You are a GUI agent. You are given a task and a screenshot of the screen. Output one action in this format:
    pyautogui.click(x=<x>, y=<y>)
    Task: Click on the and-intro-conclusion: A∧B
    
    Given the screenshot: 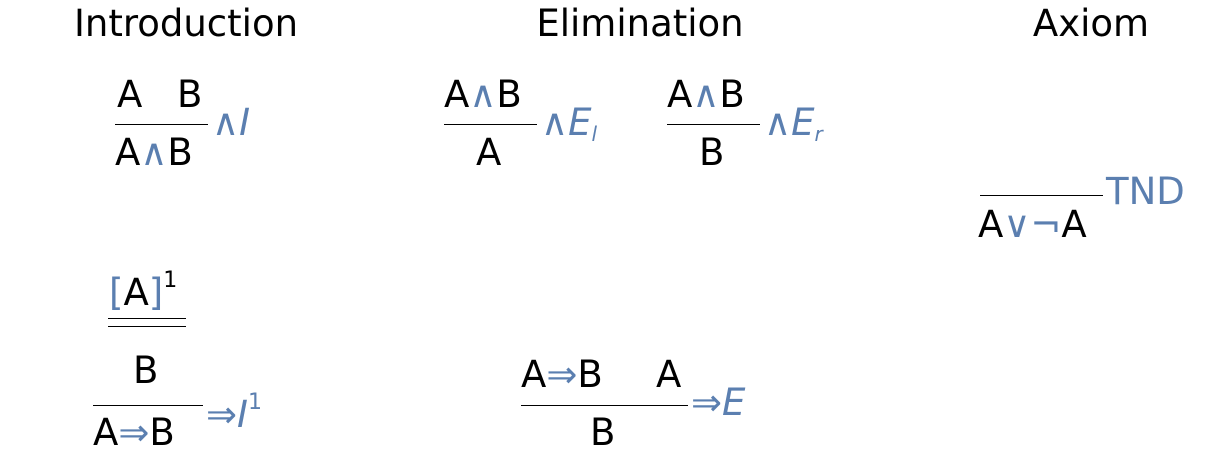 What is the action you would take?
    pyautogui.click(x=154, y=152)
    